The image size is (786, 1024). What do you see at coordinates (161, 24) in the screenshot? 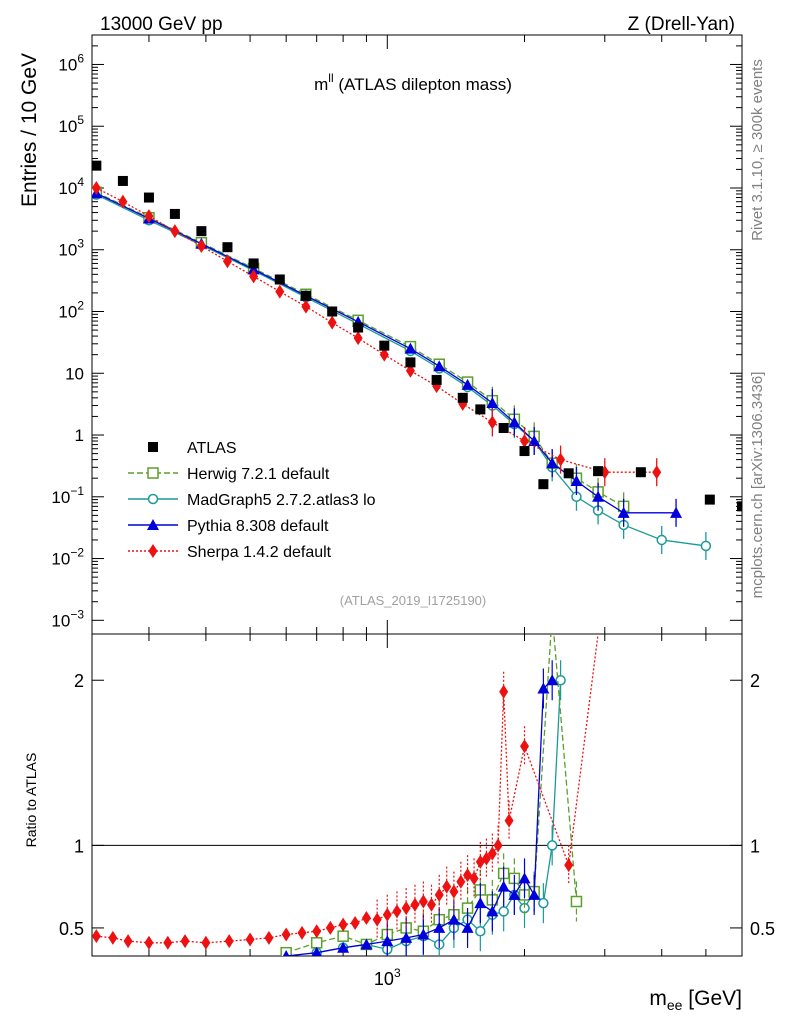
I see `header-left: 13000 GeV pp` at bounding box center [161, 24].